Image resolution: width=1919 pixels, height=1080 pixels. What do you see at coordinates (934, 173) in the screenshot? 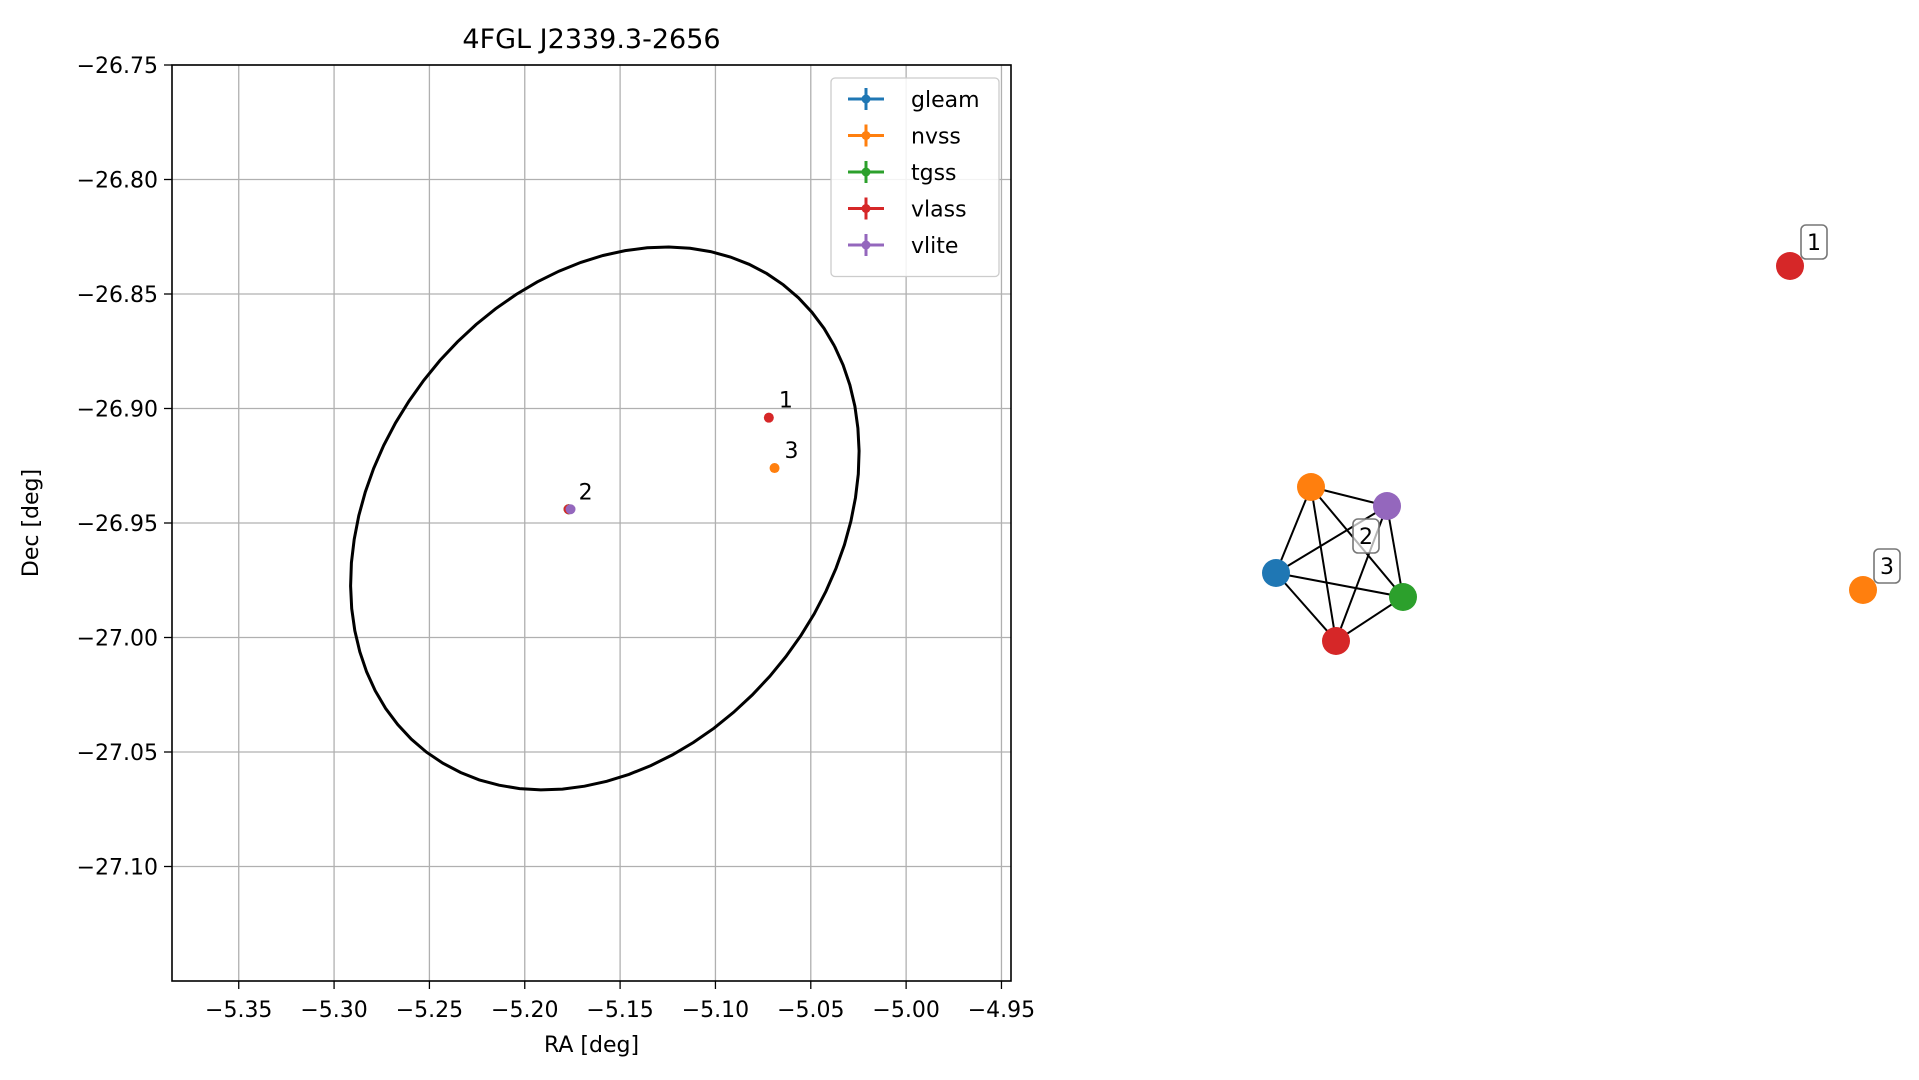
I see `legend-label: tgss` at bounding box center [934, 173].